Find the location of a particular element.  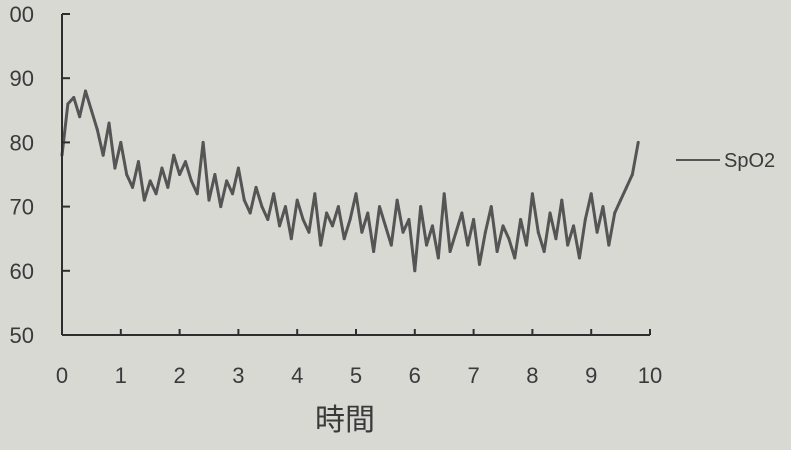

y-tick-label: 50 is located at coordinates (22, 335).